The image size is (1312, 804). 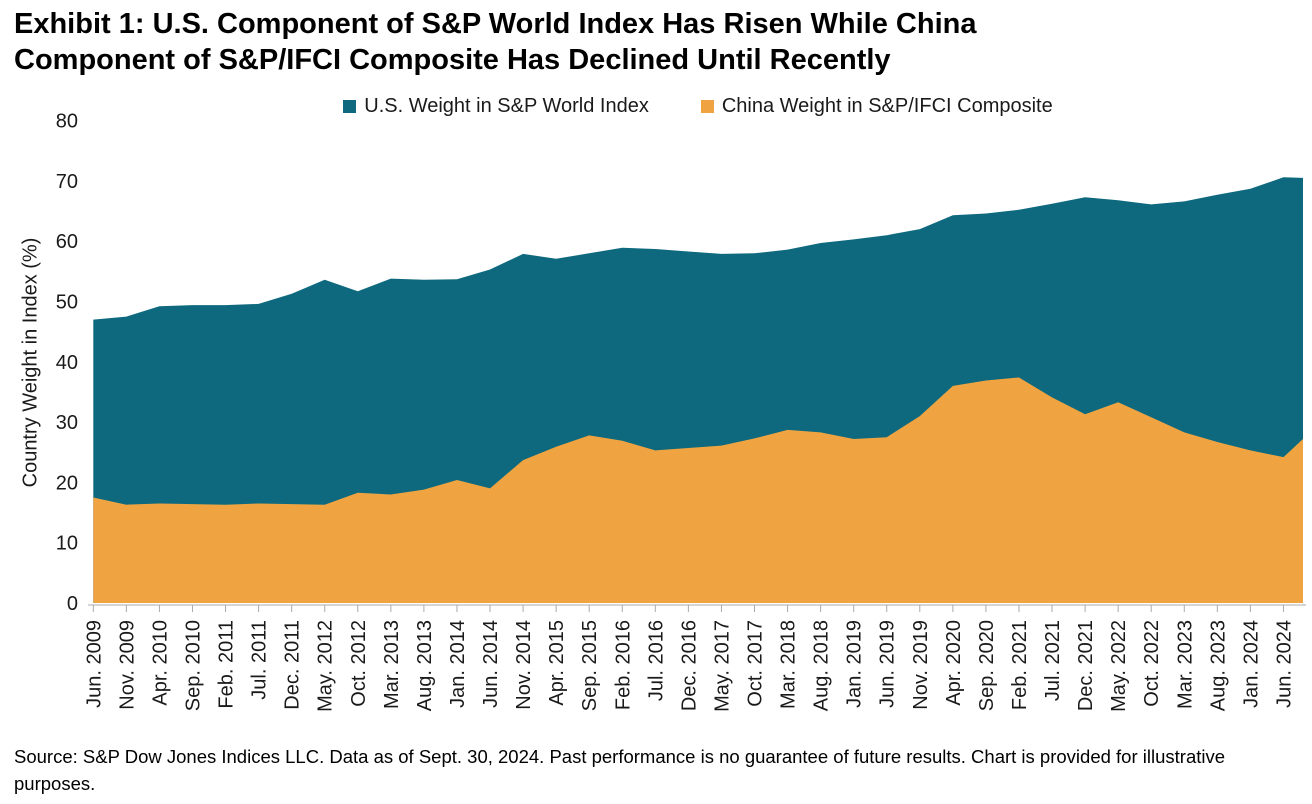 What do you see at coordinates (855, 664) in the screenshot?
I see `x-axis-label: Jan. 2019` at bounding box center [855, 664].